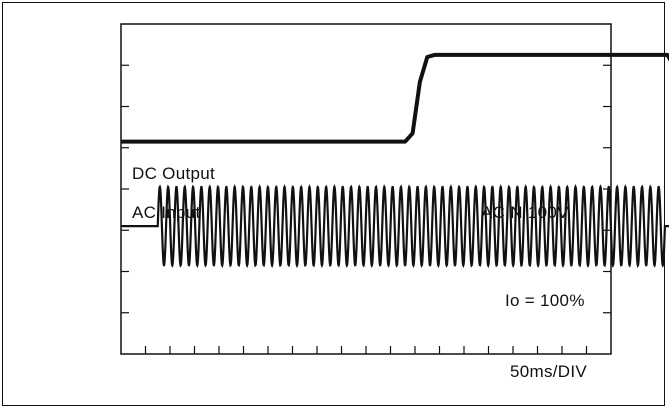 This screenshot has width=669, height=410. What do you see at coordinates (549, 371) in the screenshot?
I see `time-scale-label: 50ms/DIV` at bounding box center [549, 371].